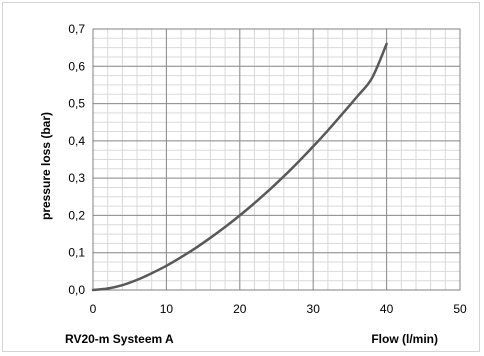 Image resolution: width=484 pixels, height=356 pixels. I want to click on x-tick-label: 50, so click(460, 309).